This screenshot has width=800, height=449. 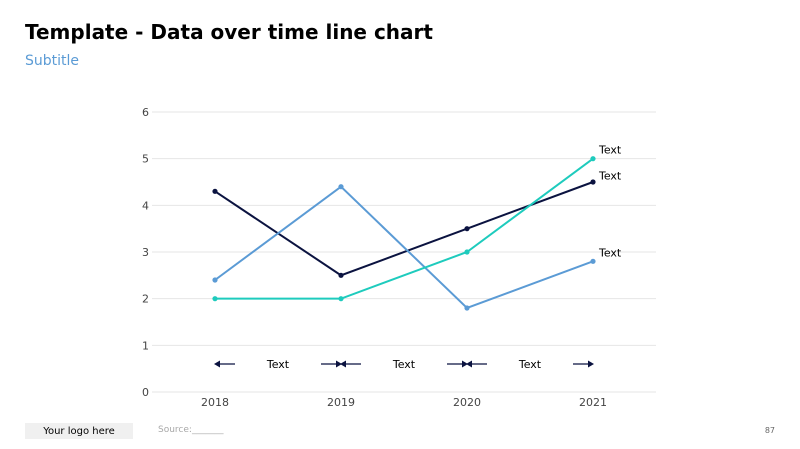 What do you see at coordinates (467, 402) in the screenshot?
I see `x-tick-label: 2020` at bounding box center [467, 402].